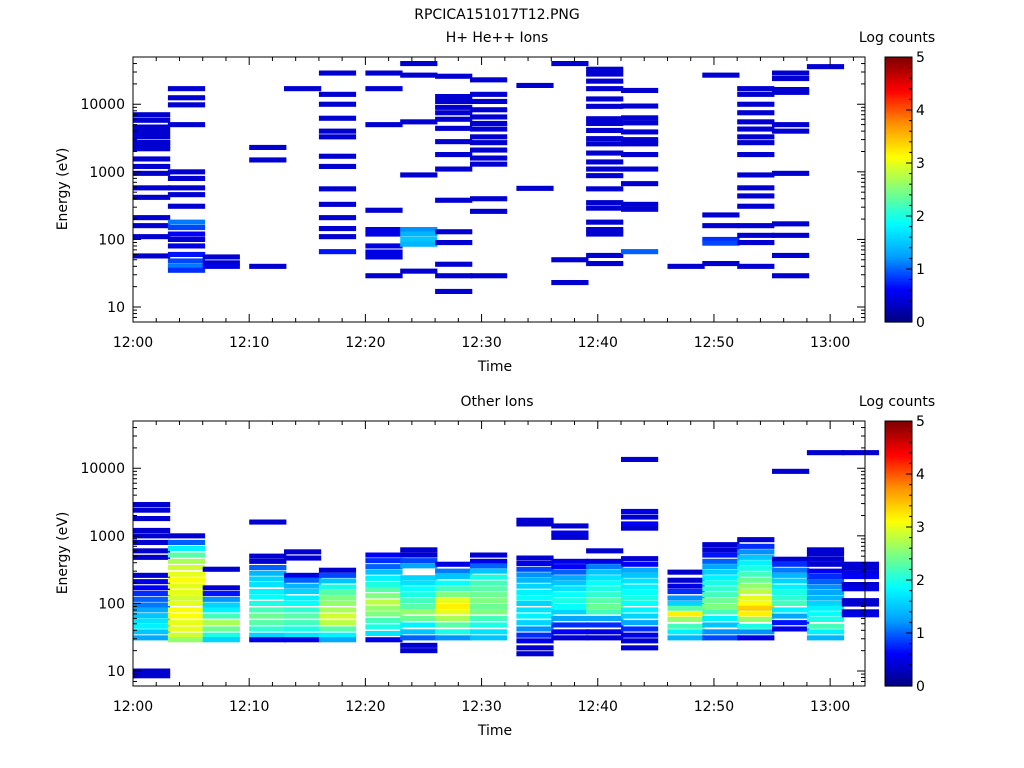 Image resolution: width=1024 pixels, height=768 pixels. Describe the element at coordinates (116, 308) in the screenshot. I see `y-tick-label: 10` at that location.